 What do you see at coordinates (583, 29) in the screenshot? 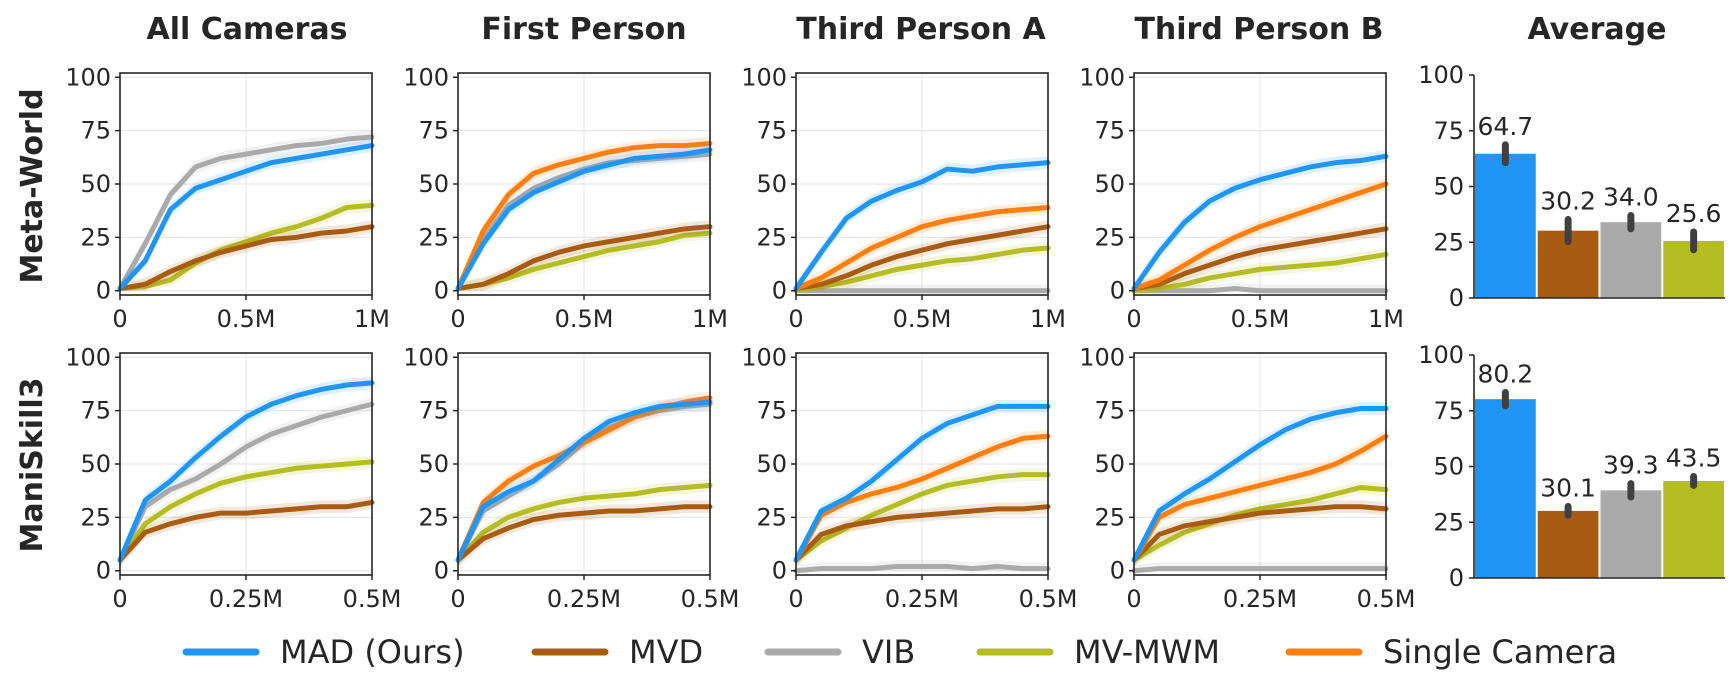
I see `column-title-first-person: First Person` at bounding box center [583, 29].